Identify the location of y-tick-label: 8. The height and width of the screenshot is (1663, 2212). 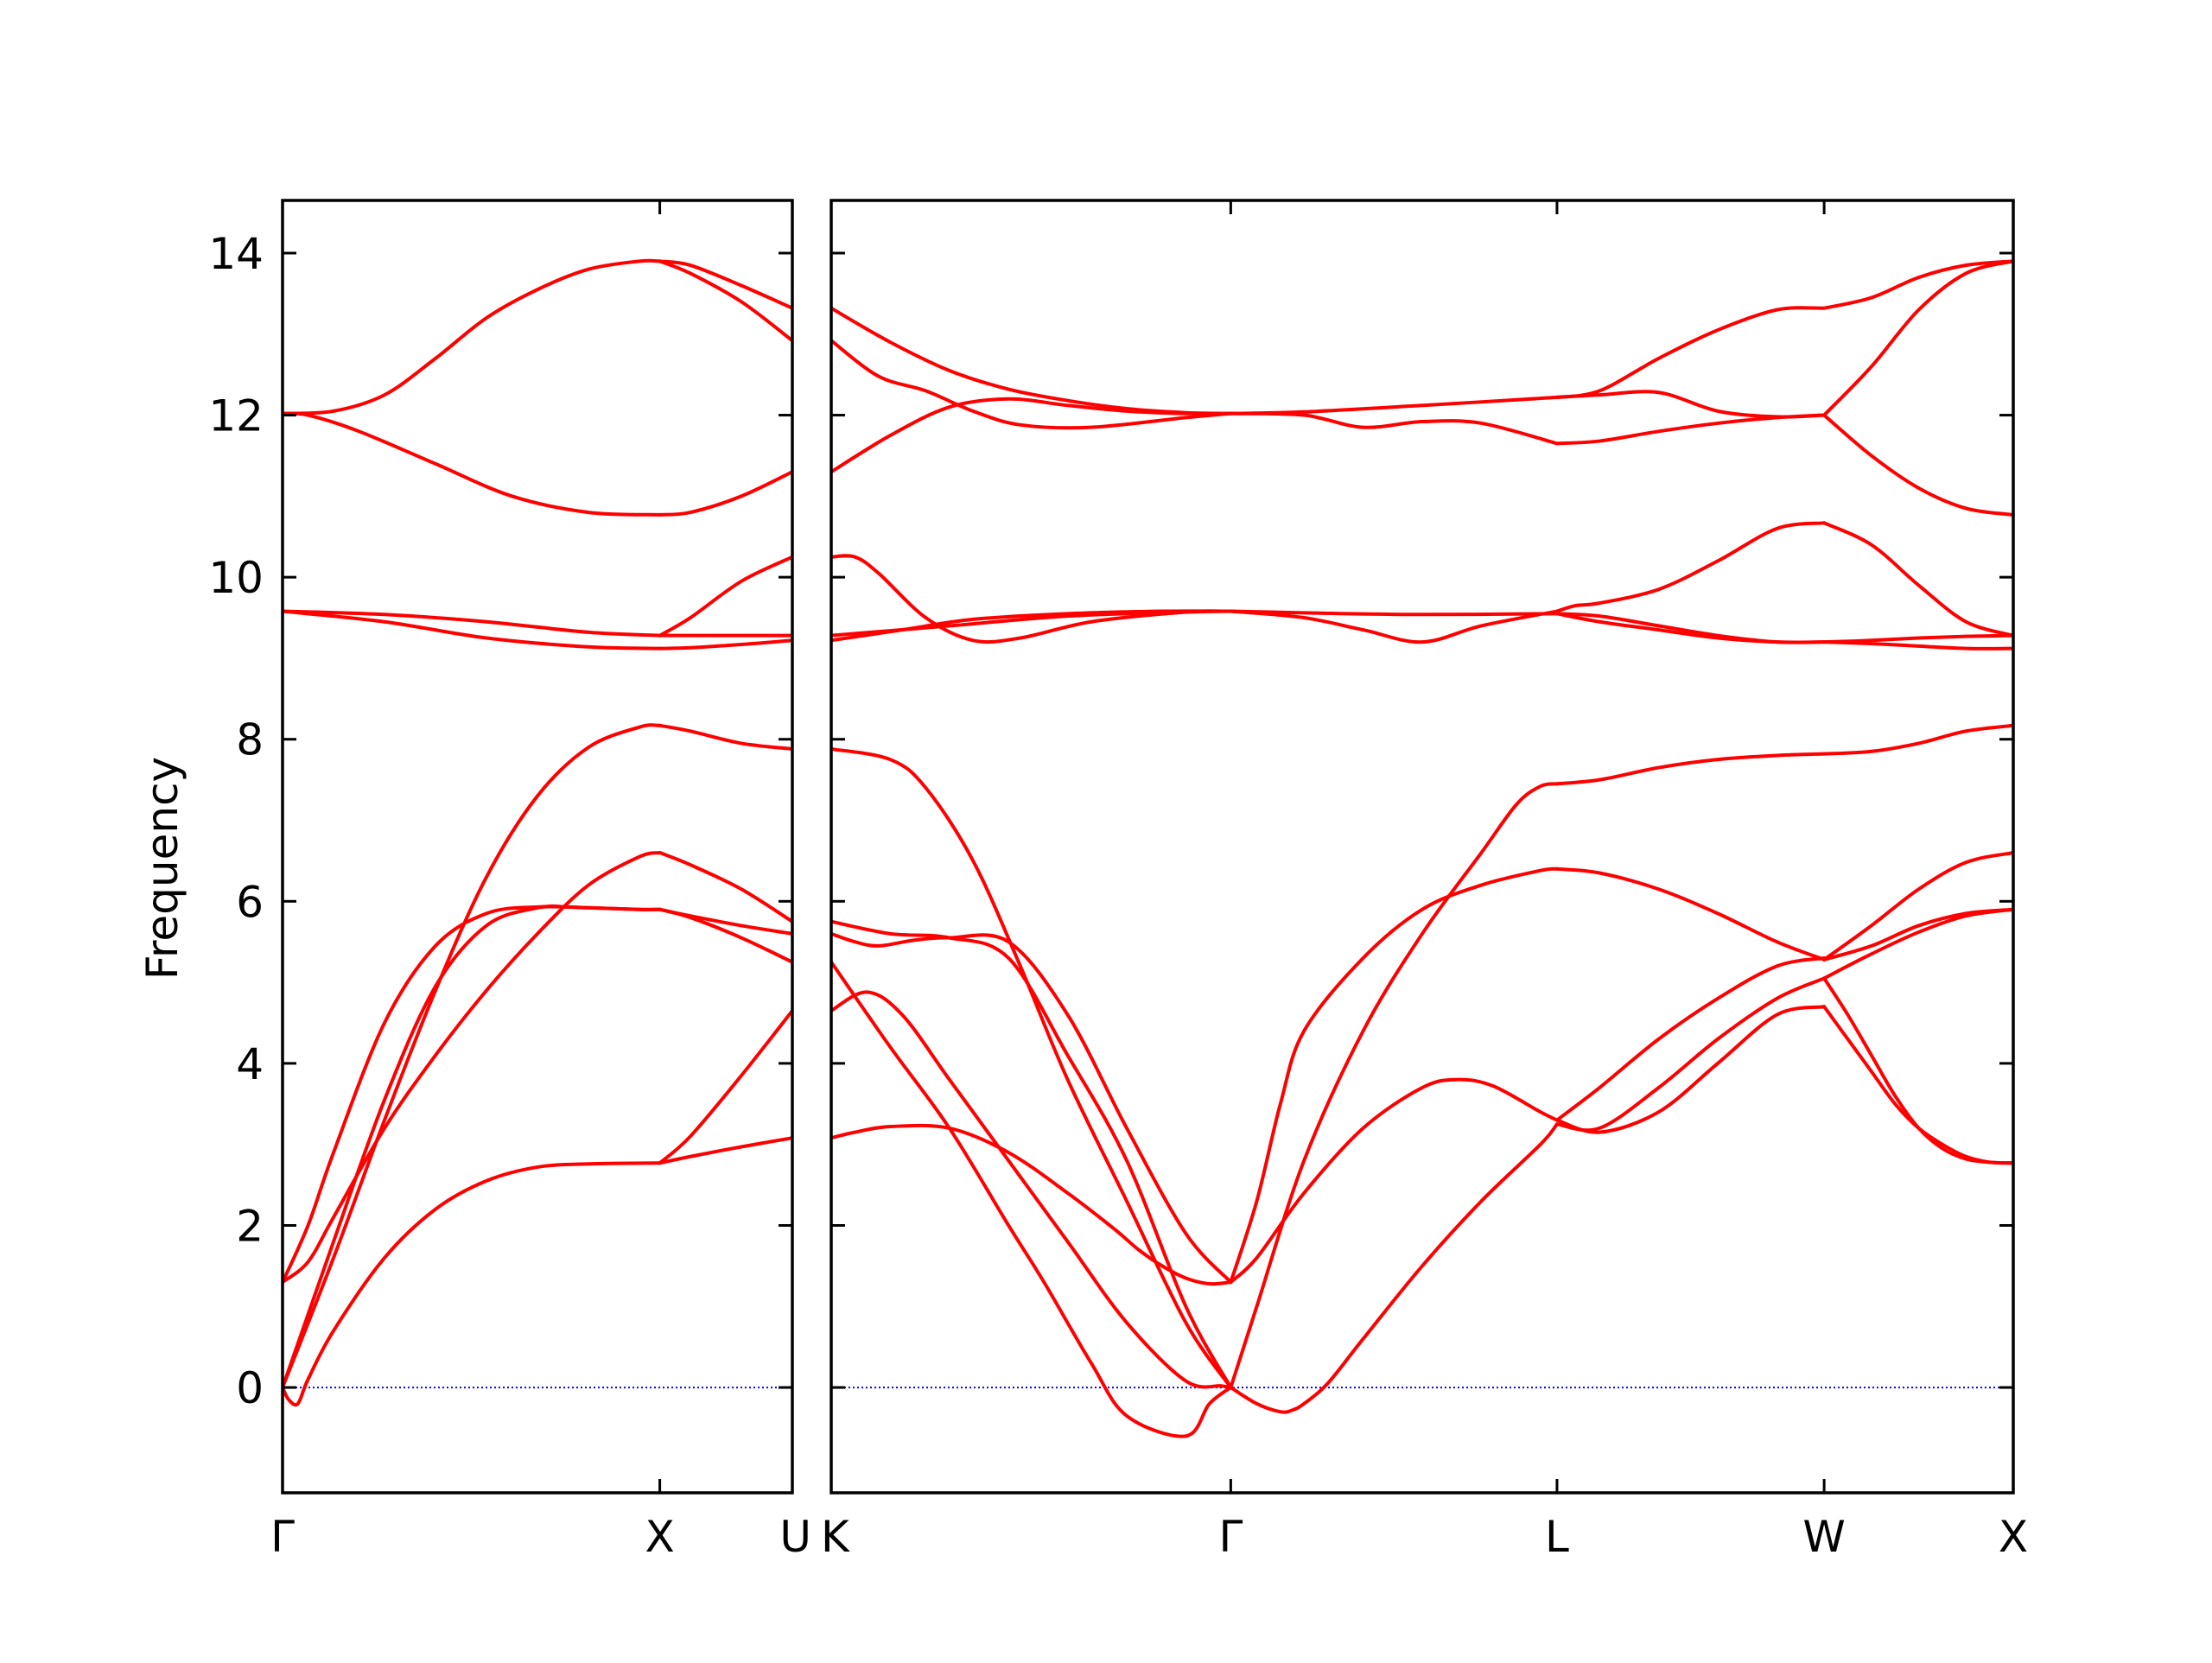
(250, 740).